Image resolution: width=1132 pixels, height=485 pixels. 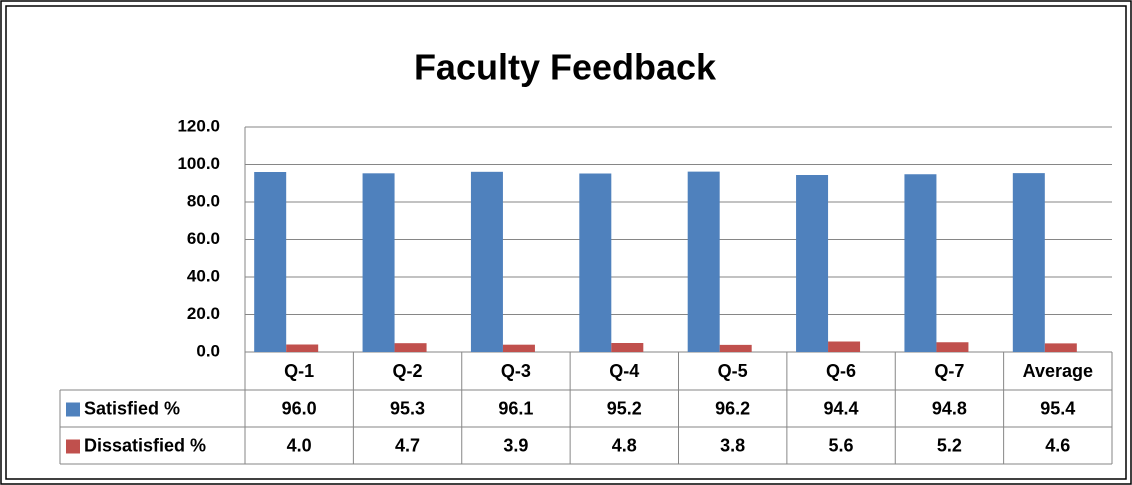 I want to click on y-tick-label: 100.0, so click(x=198, y=163).